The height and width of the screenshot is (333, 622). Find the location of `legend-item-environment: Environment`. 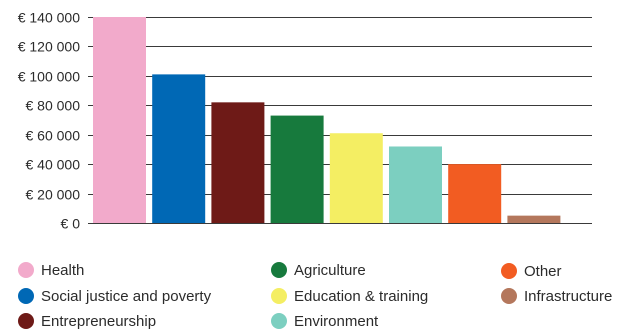

legend-item-environment: Environment is located at coordinates (324, 321).